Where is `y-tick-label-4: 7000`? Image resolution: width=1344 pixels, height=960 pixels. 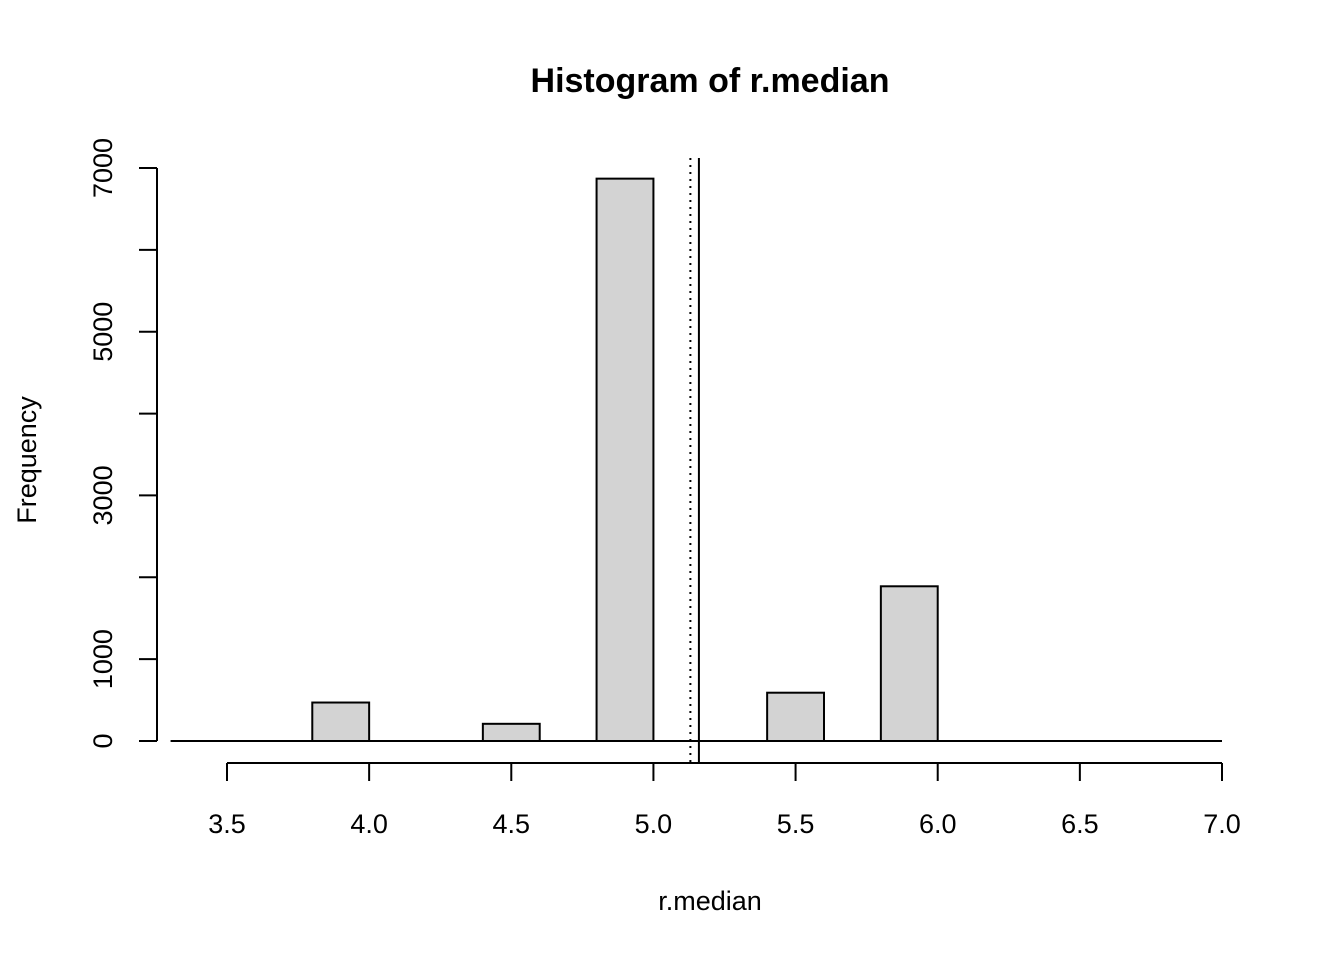
y-tick-label-4: 7000 is located at coordinates (103, 168).